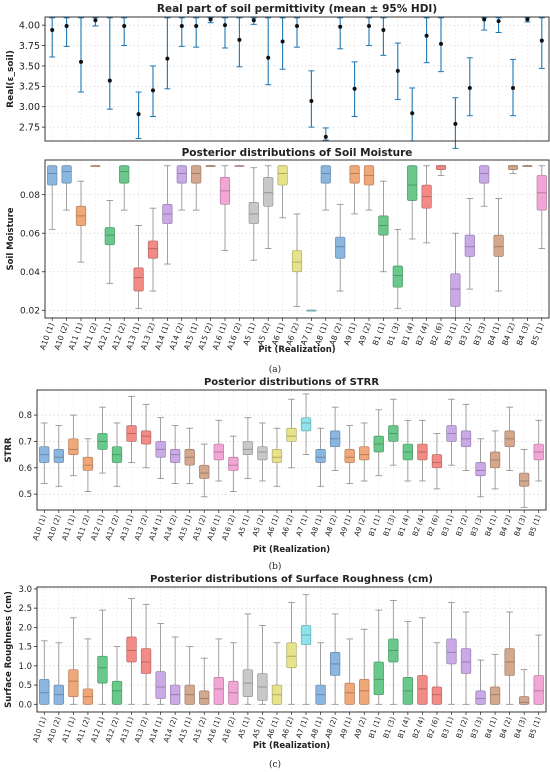  What do you see at coordinates (25, 648) in the screenshot?
I see `y-tick-label: 1.5` at bounding box center [25, 648].